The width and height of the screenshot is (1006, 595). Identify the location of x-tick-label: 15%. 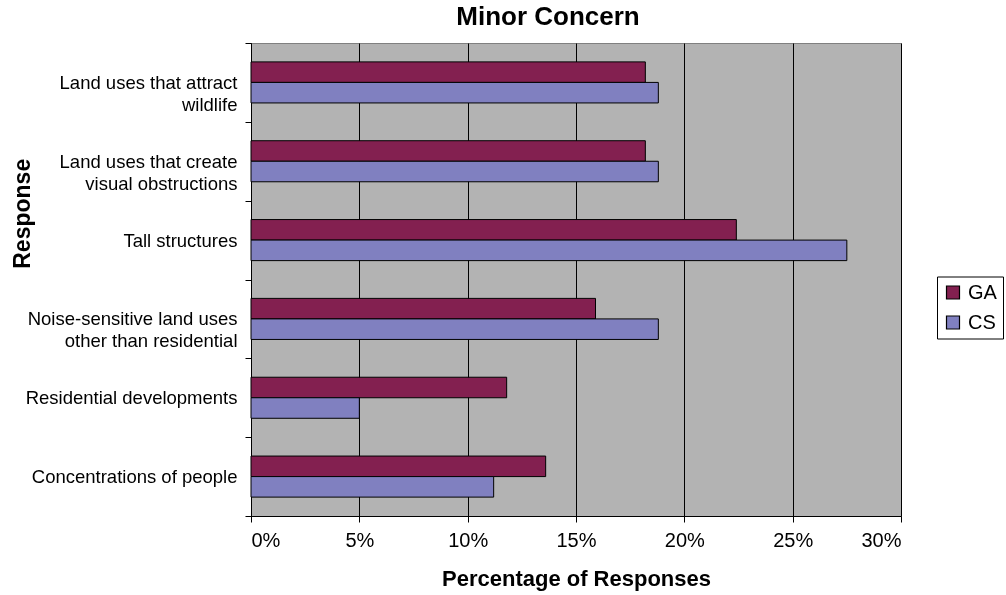
(576, 539).